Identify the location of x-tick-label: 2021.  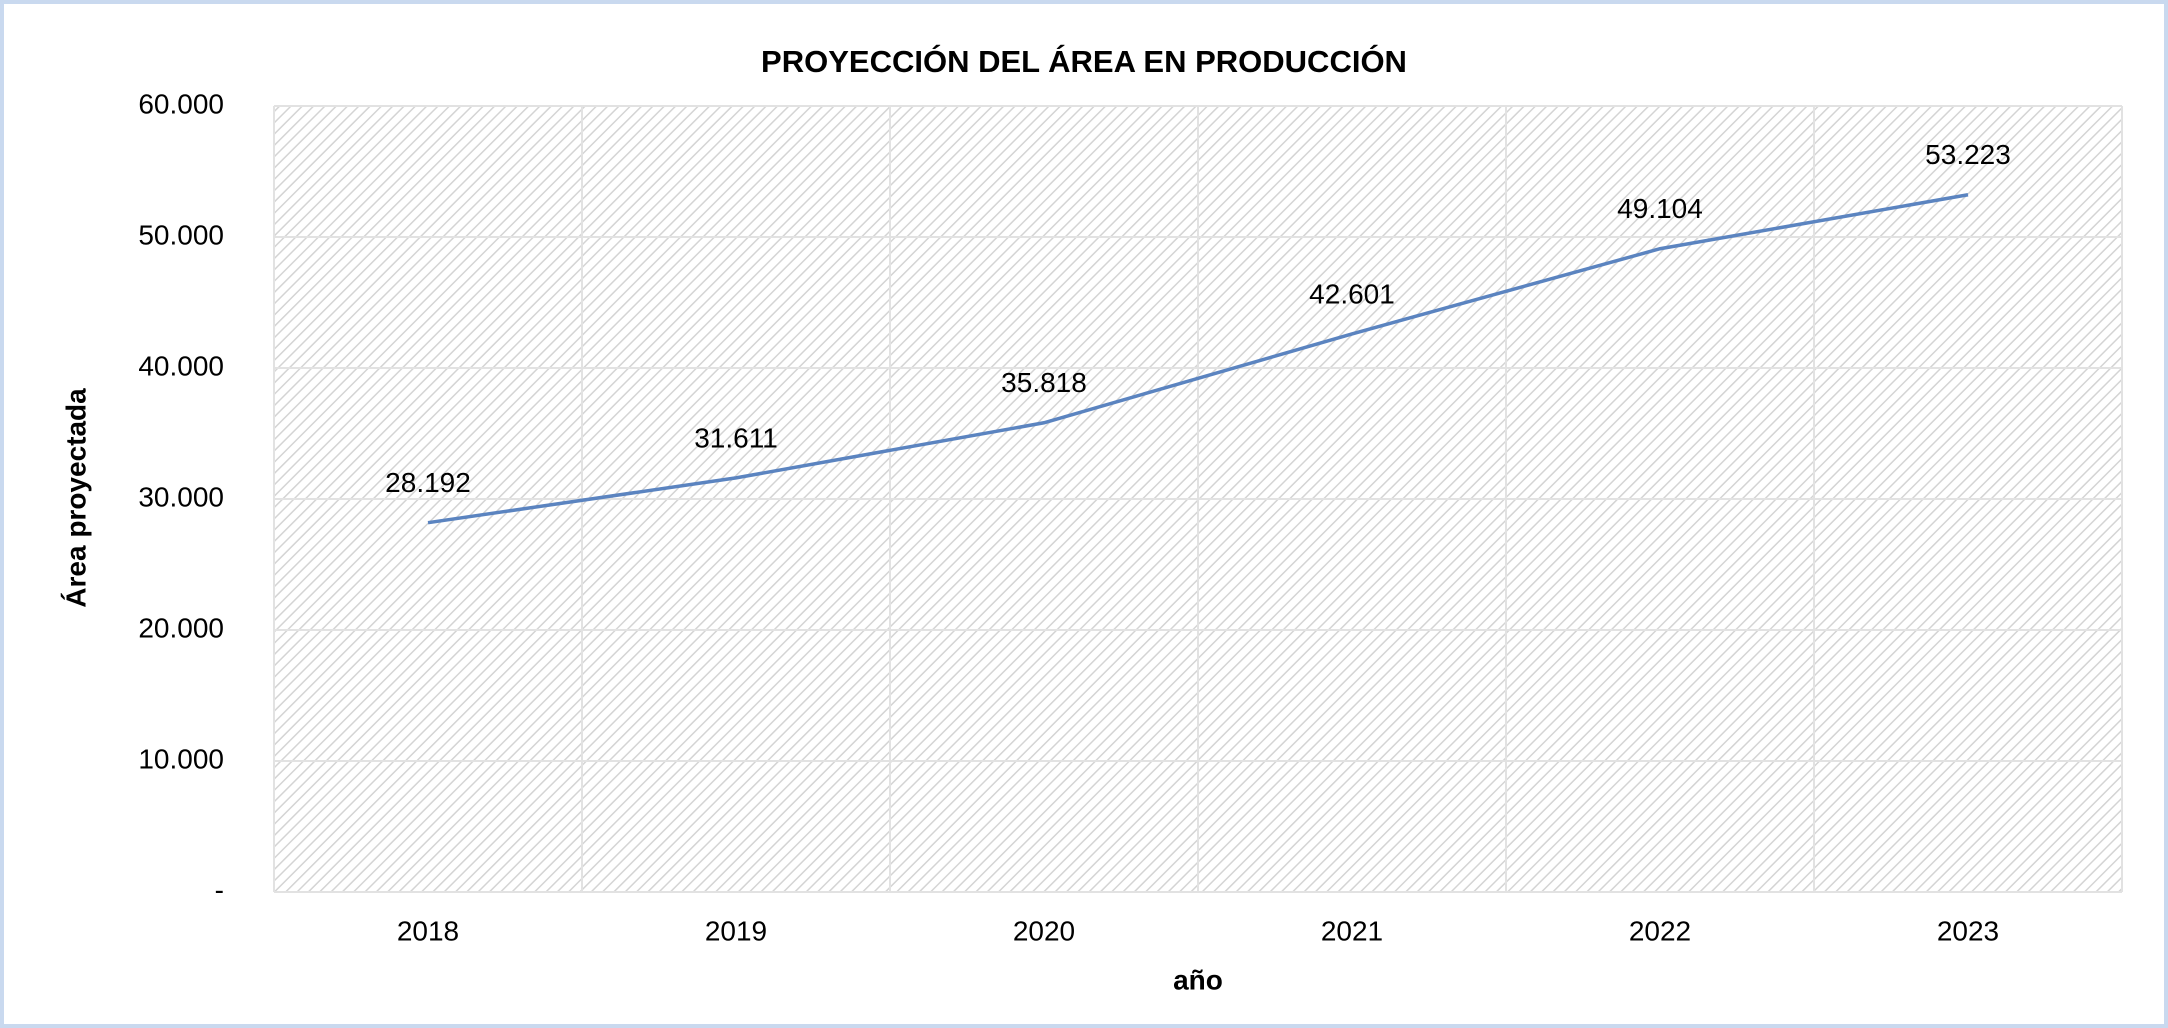
(1352, 930).